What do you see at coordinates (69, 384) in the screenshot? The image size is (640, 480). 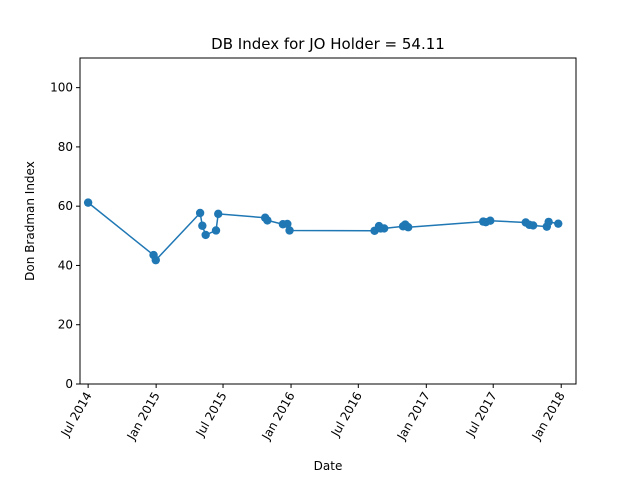 I see `y-tick-label: 0` at bounding box center [69, 384].